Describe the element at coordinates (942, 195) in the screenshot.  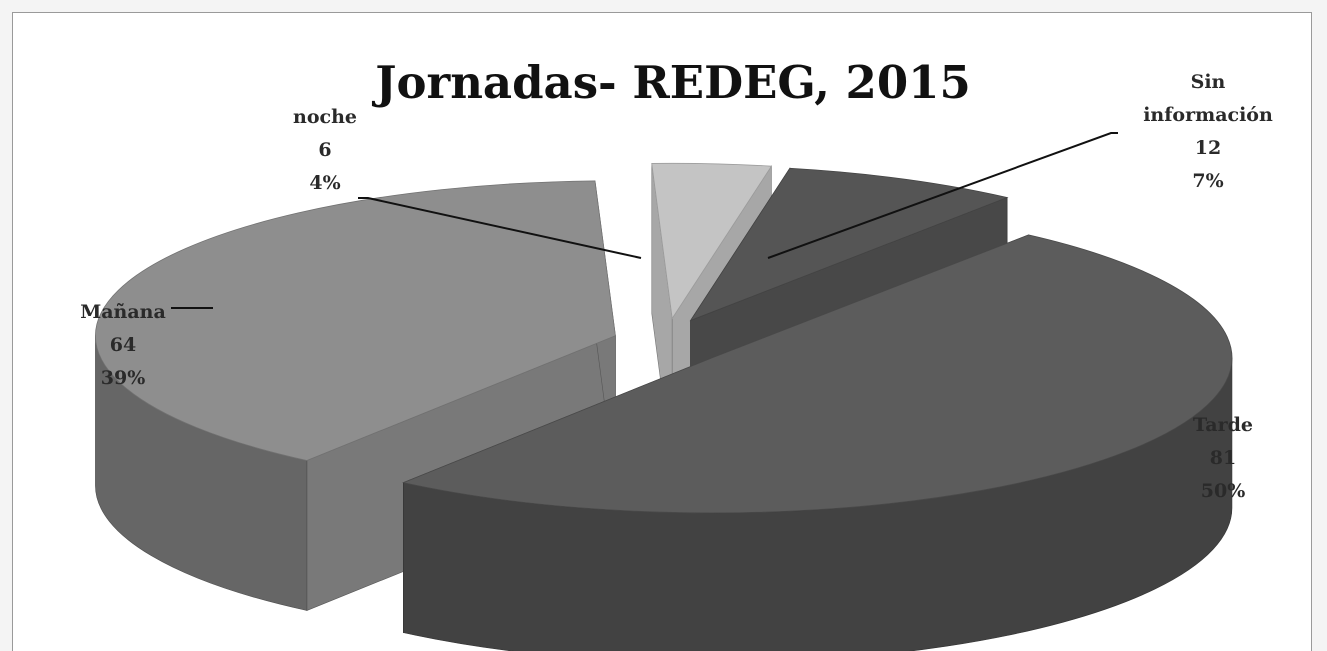
I see `leader-line-sin-información` at that location.